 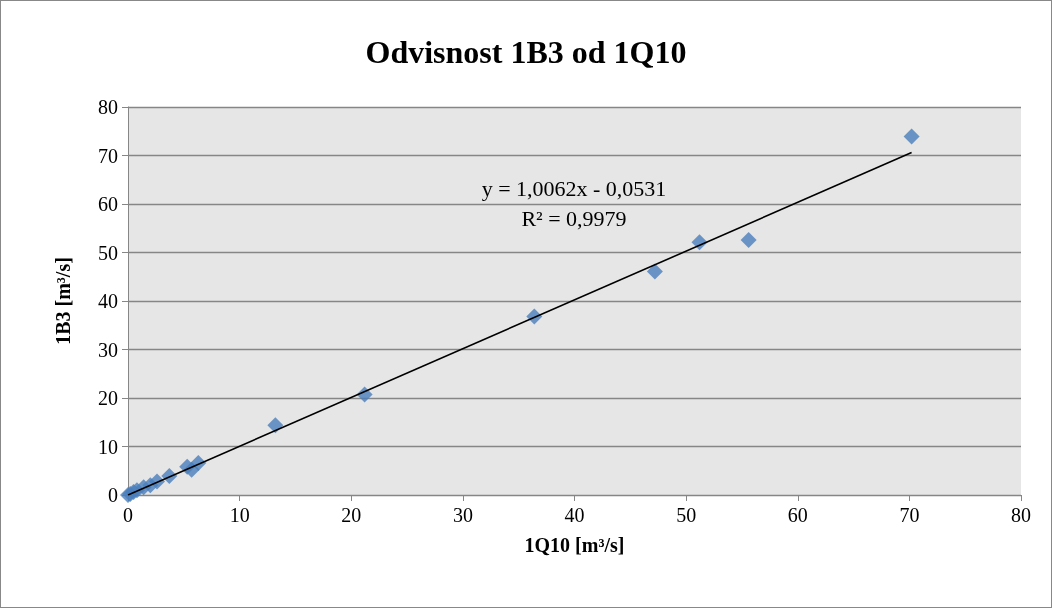 What do you see at coordinates (574, 545) in the screenshot?
I see `x-axis-title: 1Q10 [m³/s]` at bounding box center [574, 545].